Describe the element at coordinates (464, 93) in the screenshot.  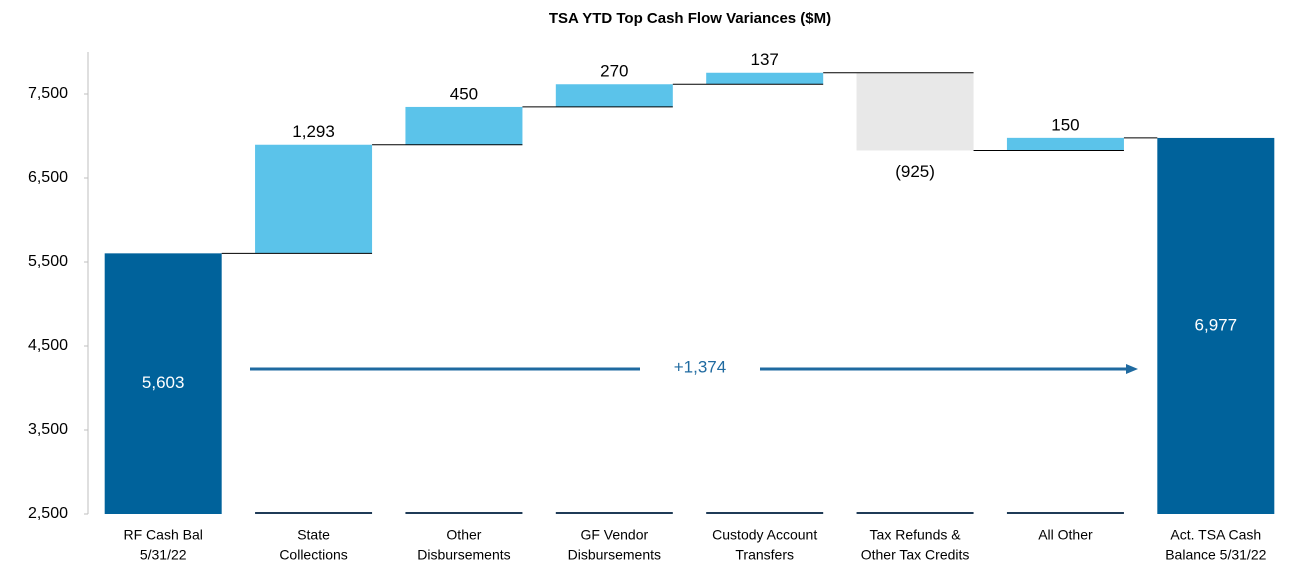
I see `value-label: 450` at that location.